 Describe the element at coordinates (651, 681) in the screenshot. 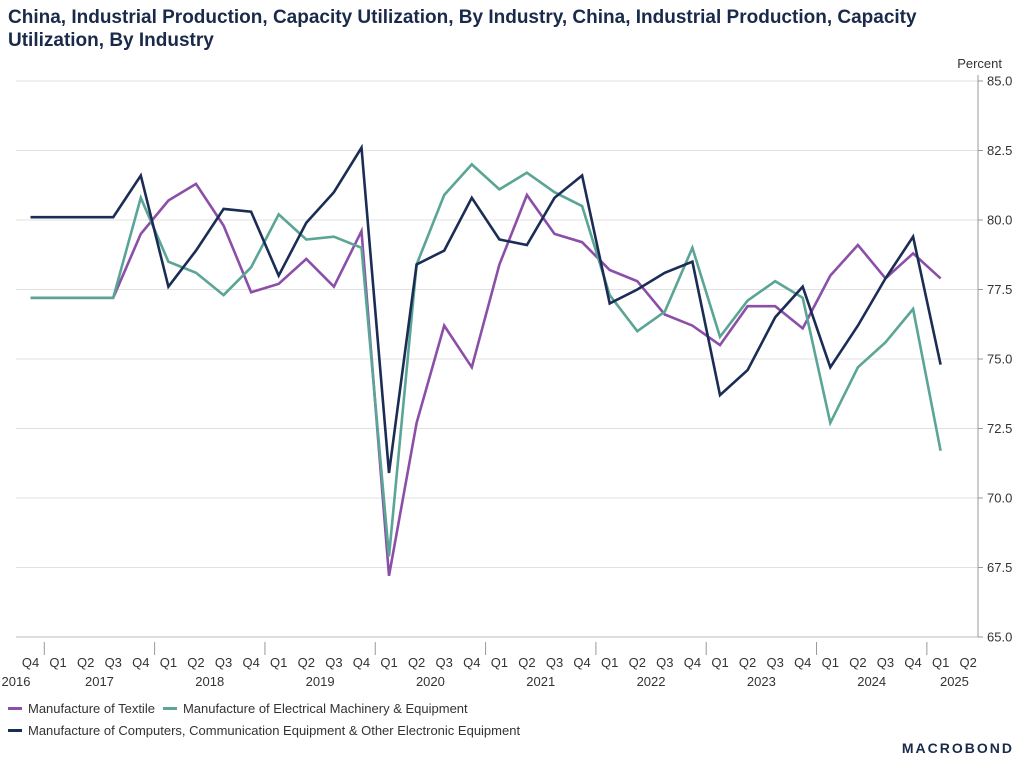

I see `x-year-label: 2022` at that location.